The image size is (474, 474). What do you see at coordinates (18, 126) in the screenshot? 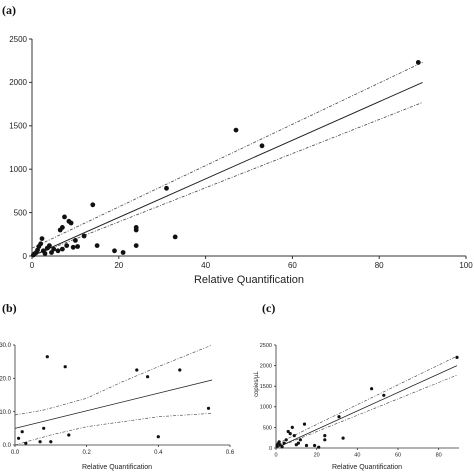
I see `y-tick-label: 1500` at bounding box center [18, 126].